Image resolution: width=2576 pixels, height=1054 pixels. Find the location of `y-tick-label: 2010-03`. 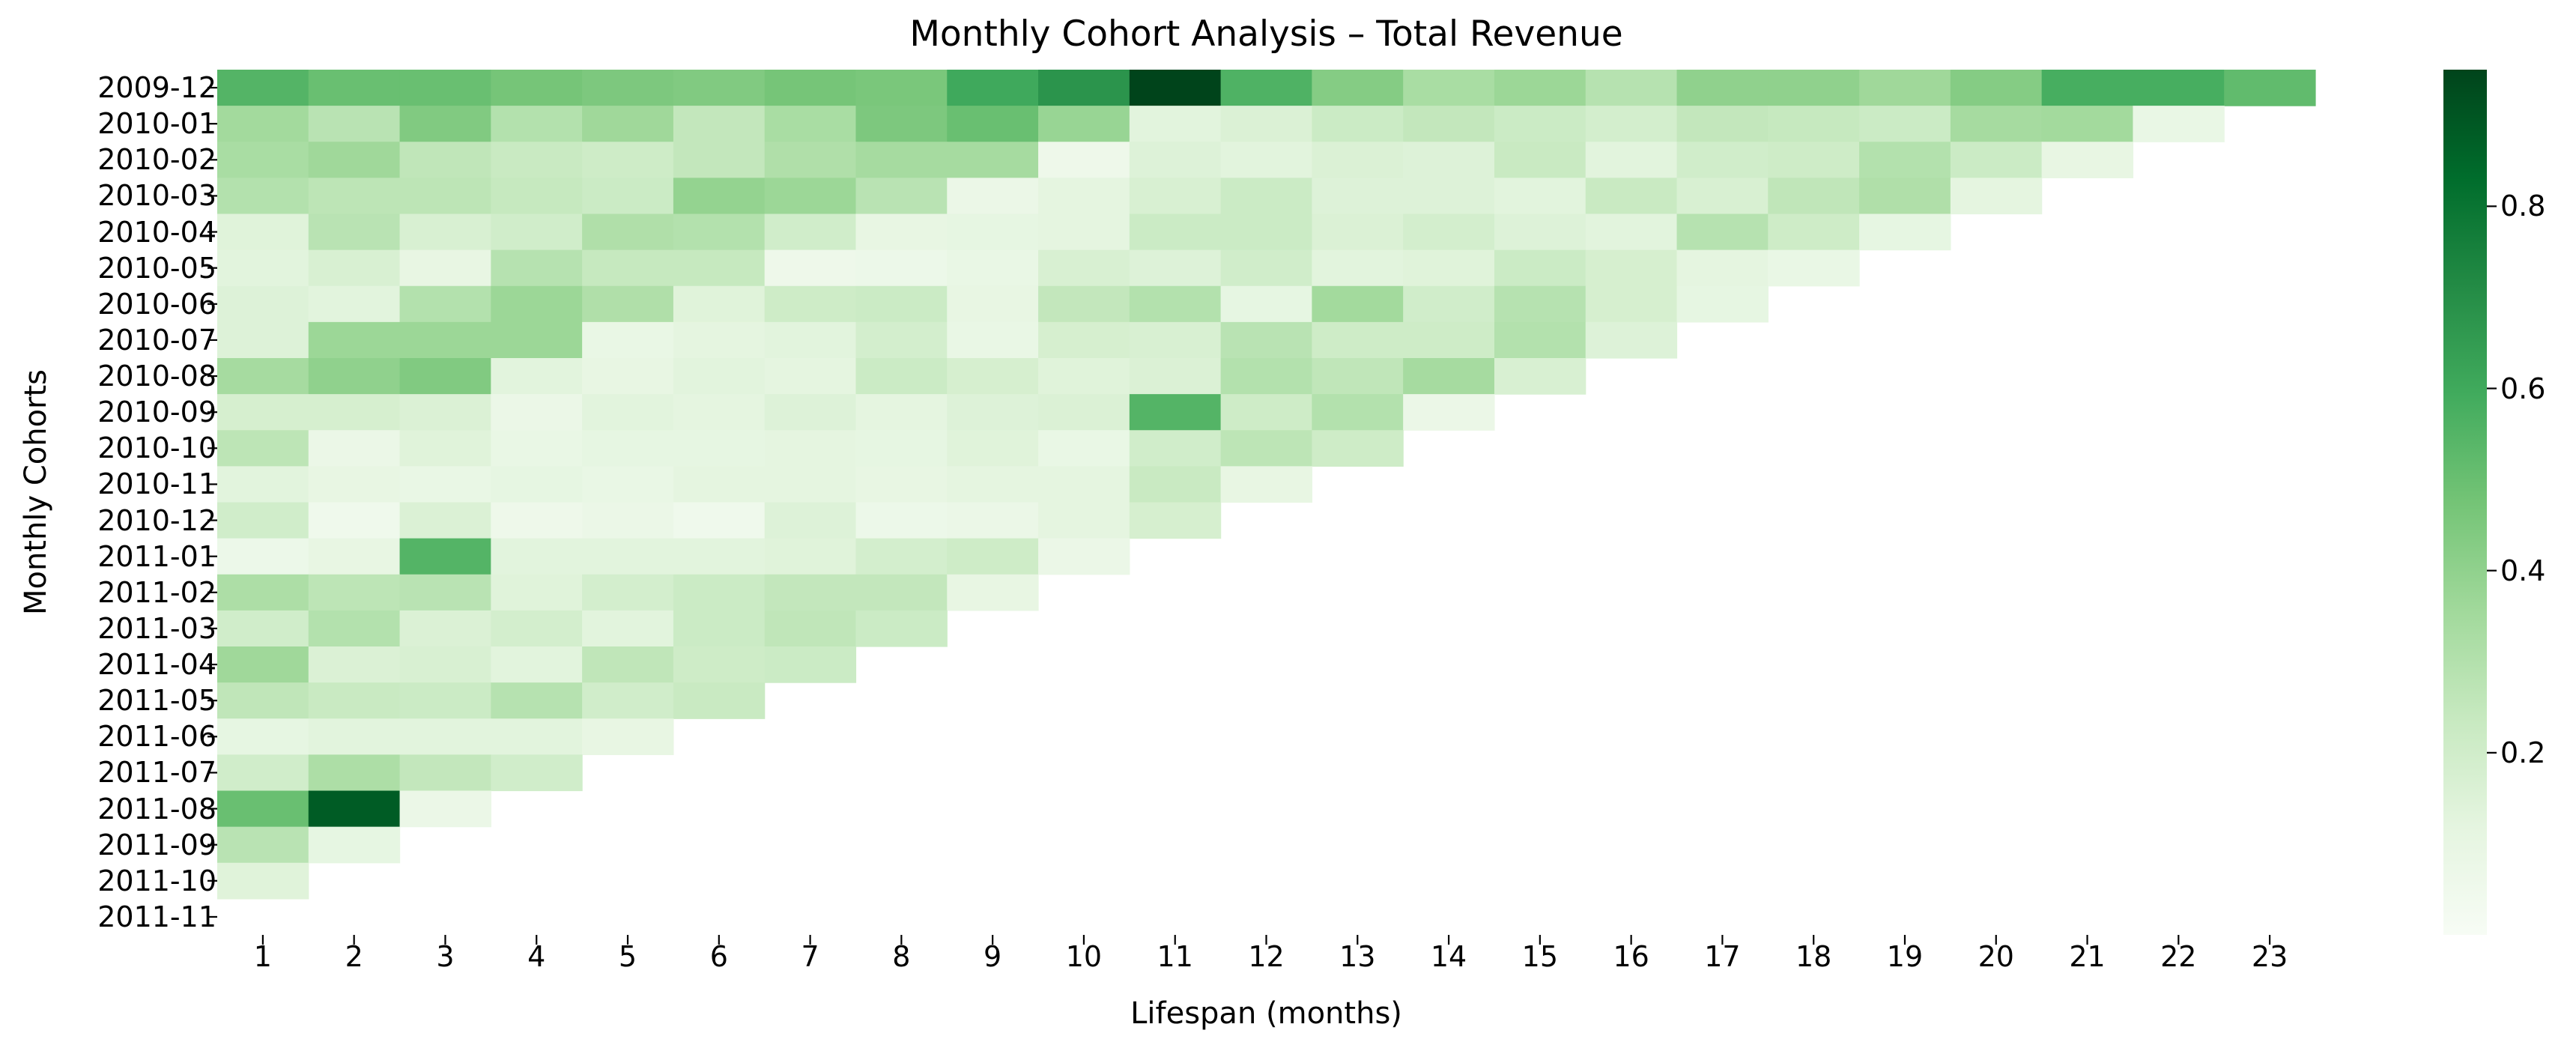

y-tick-label: 2010-03 is located at coordinates (156, 195).